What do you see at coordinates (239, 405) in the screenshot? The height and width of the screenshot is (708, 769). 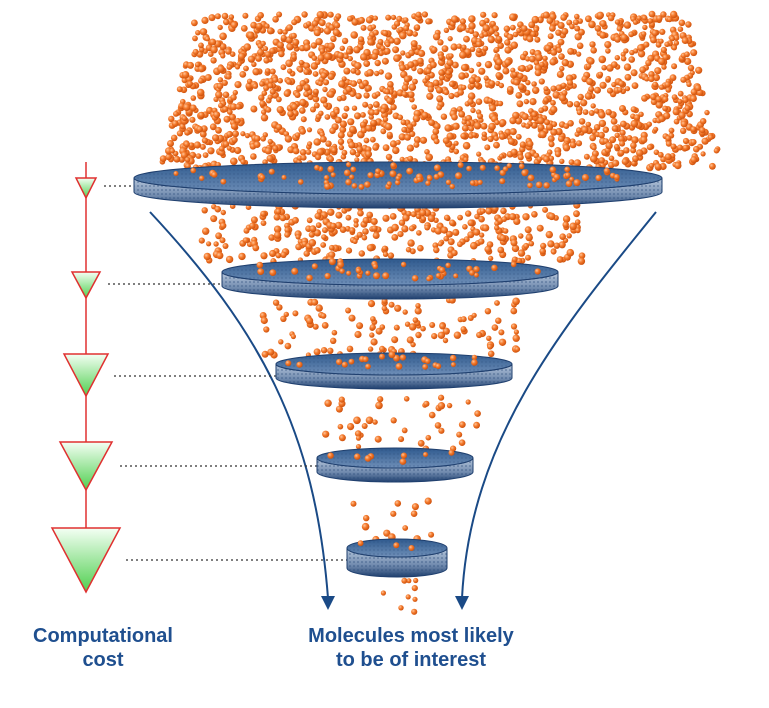 I see `funnel-arrow-left` at bounding box center [239, 405].